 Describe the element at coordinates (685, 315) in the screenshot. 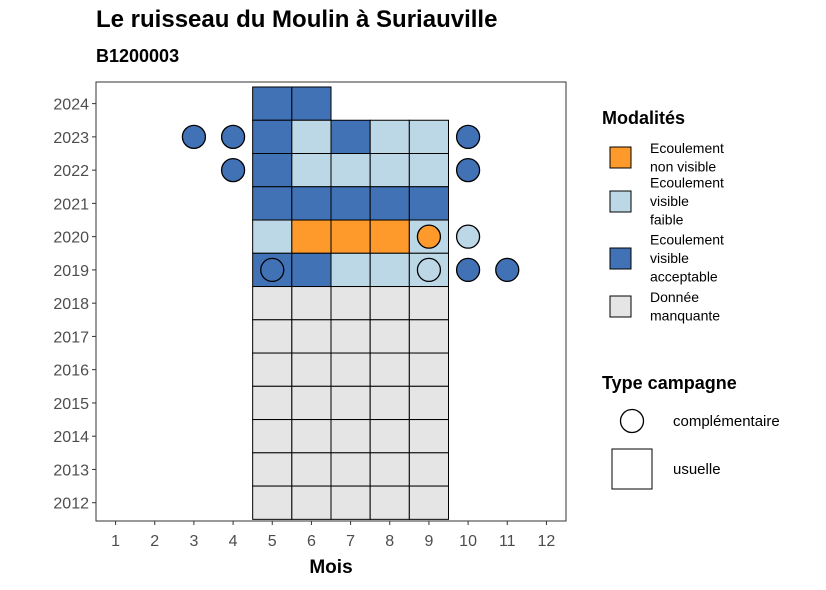

I see `legend-label: manquante` at that location.